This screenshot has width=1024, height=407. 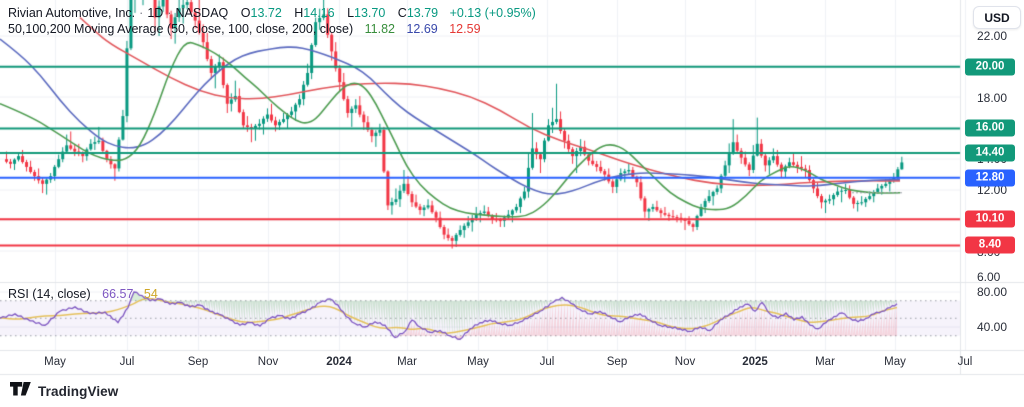 What do you see at coordinates (992, 36) in the screenshot?
I see `price-axis-label: 22.00` at bounding box center [992, 36].